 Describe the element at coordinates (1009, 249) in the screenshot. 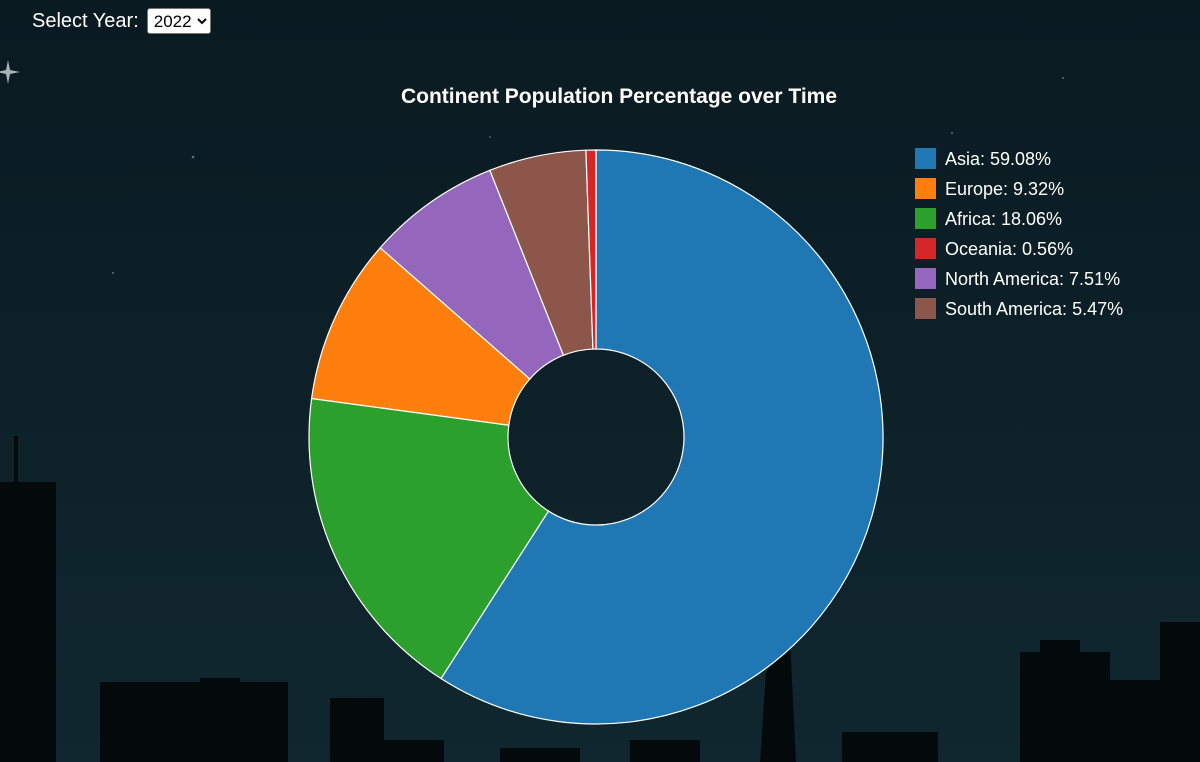

I see `legend-label: Oceania: 0.56%` at that location.